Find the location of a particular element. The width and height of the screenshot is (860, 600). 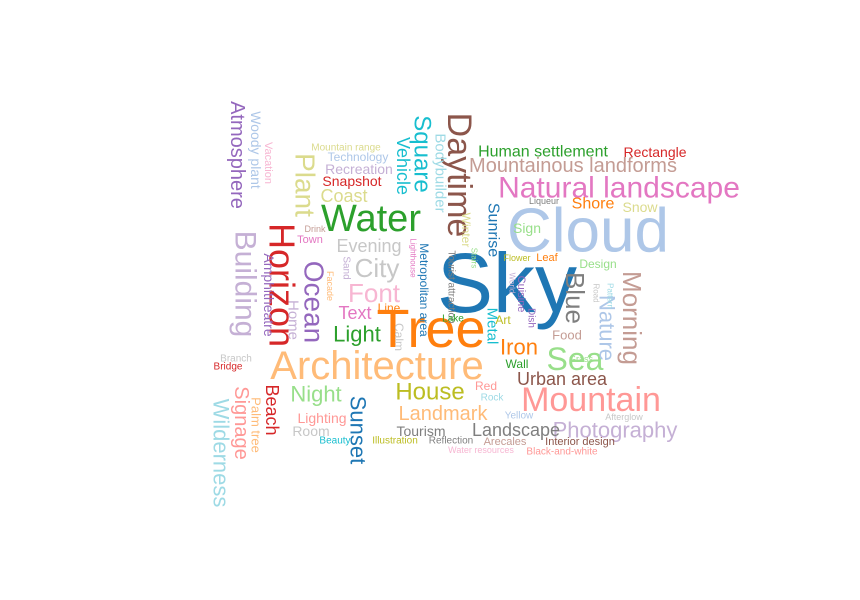

word-lighting: Lighting is located at coordinates (321, 418).